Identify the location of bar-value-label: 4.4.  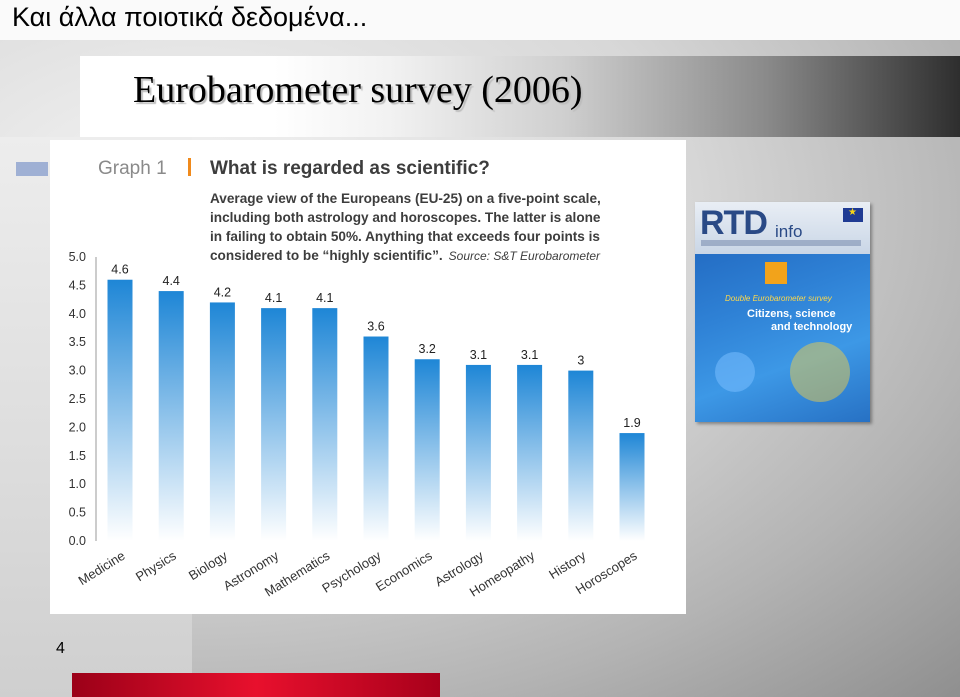
(171, 281).